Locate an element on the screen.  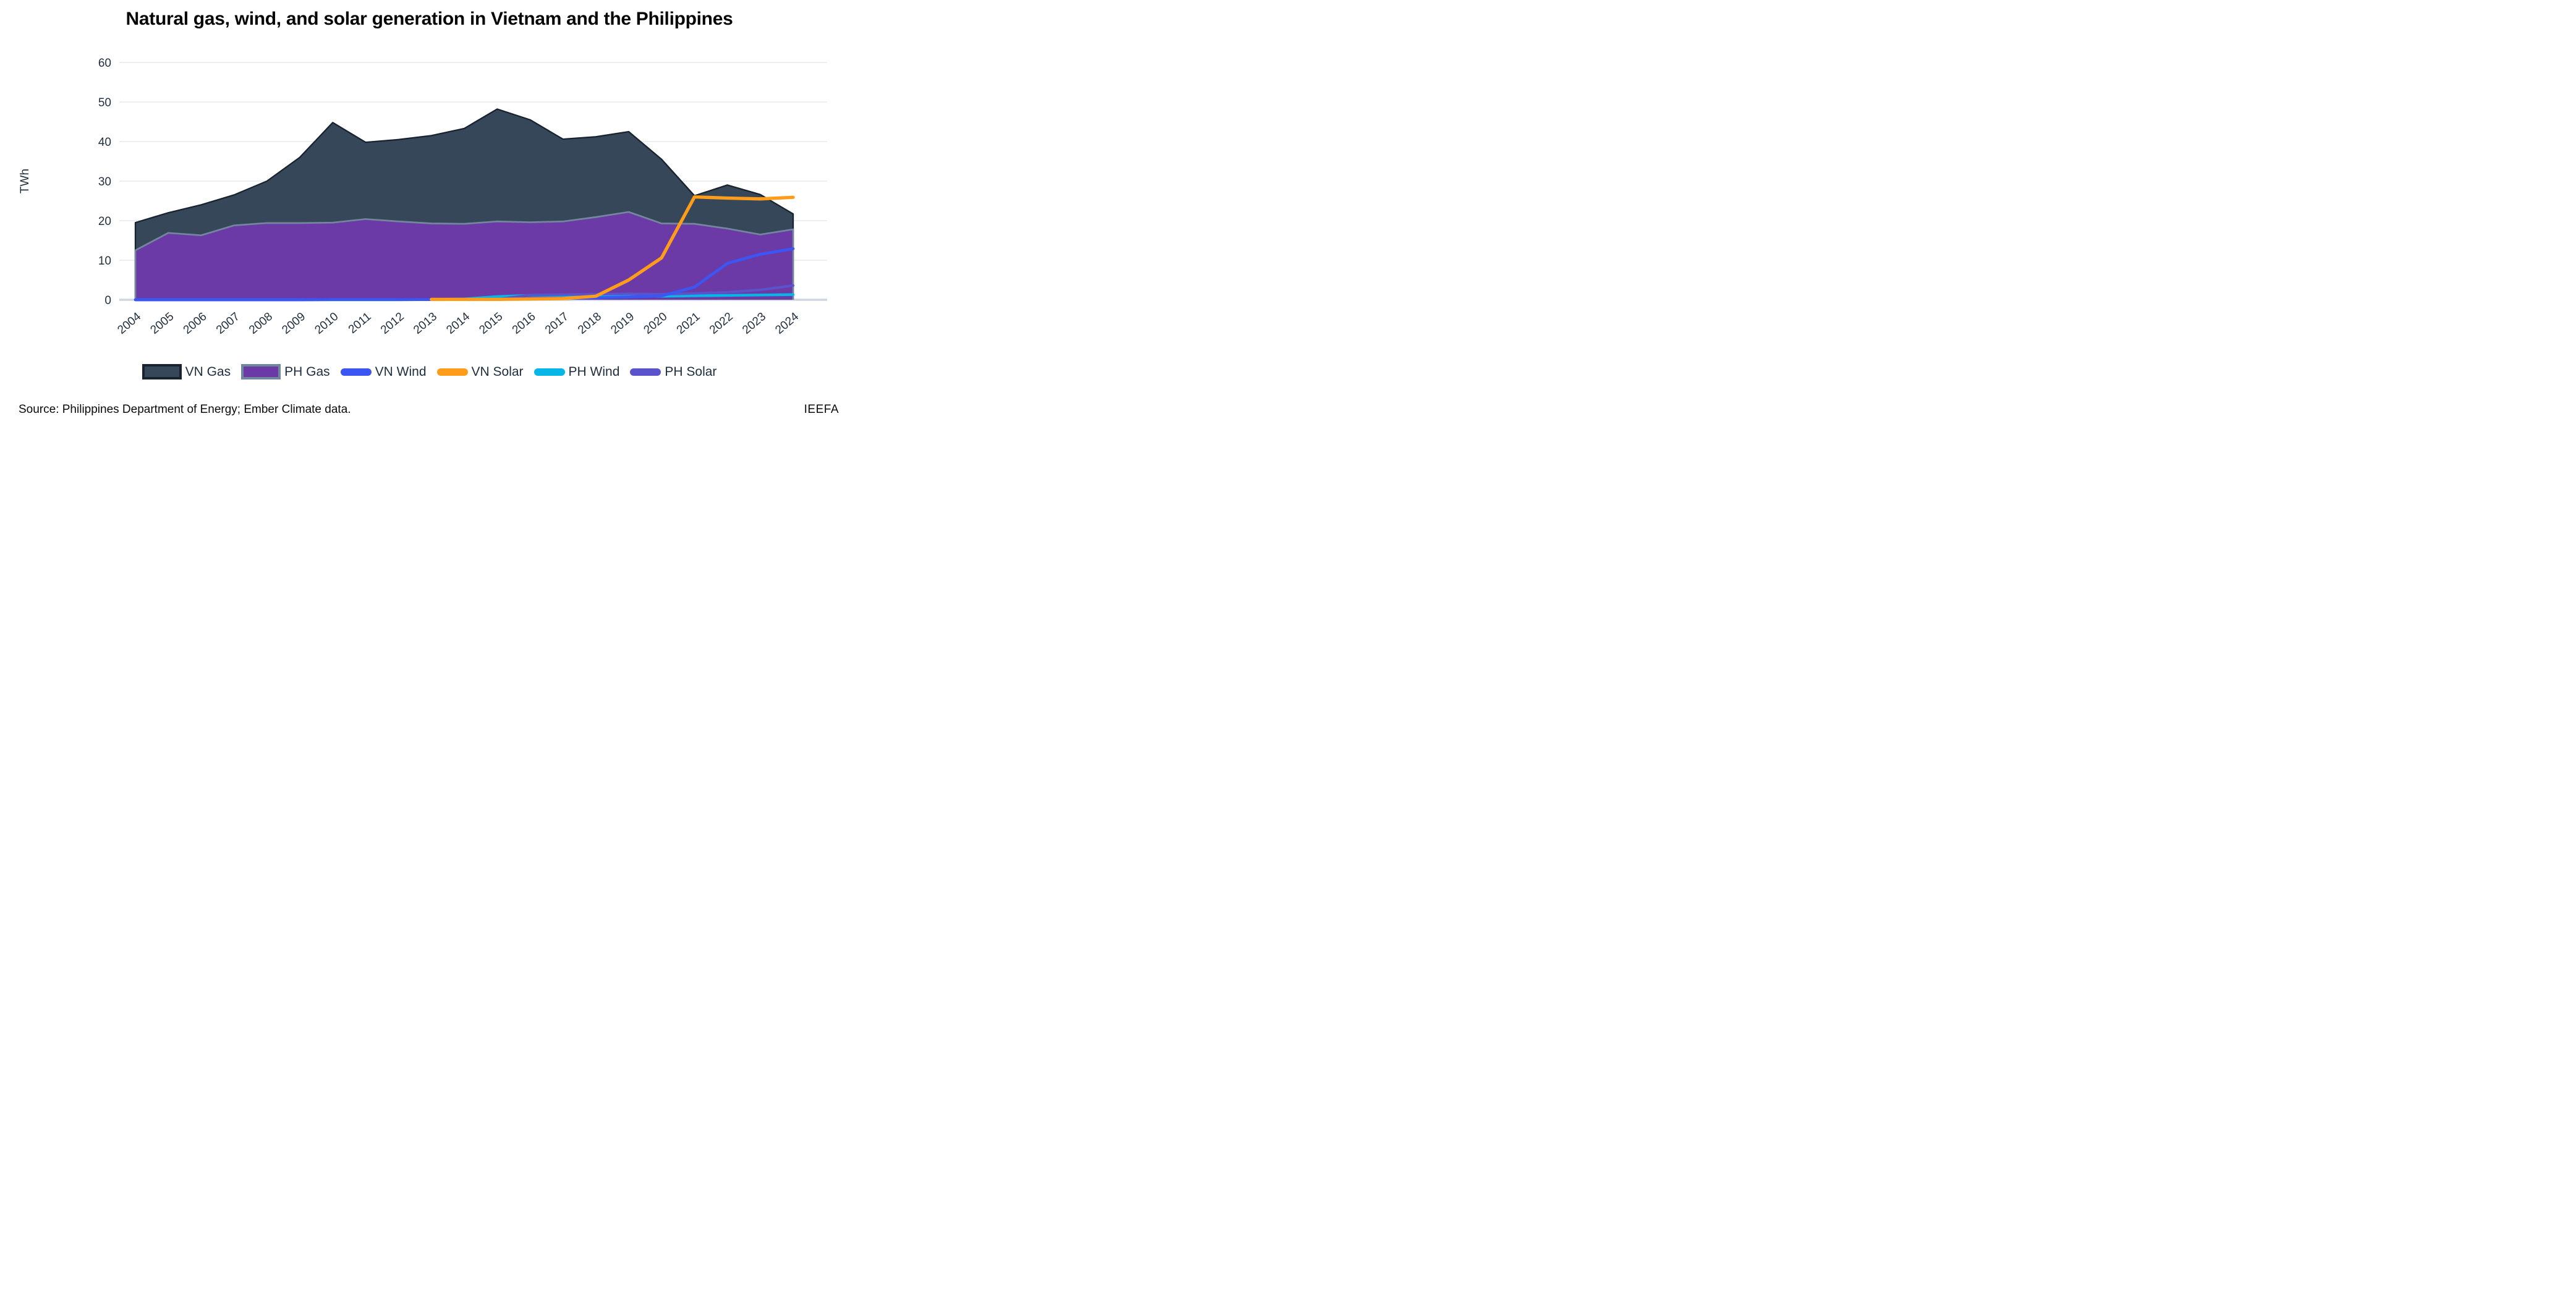
x-tick-label-2013: 2013 is located at coordinates (425, 323).